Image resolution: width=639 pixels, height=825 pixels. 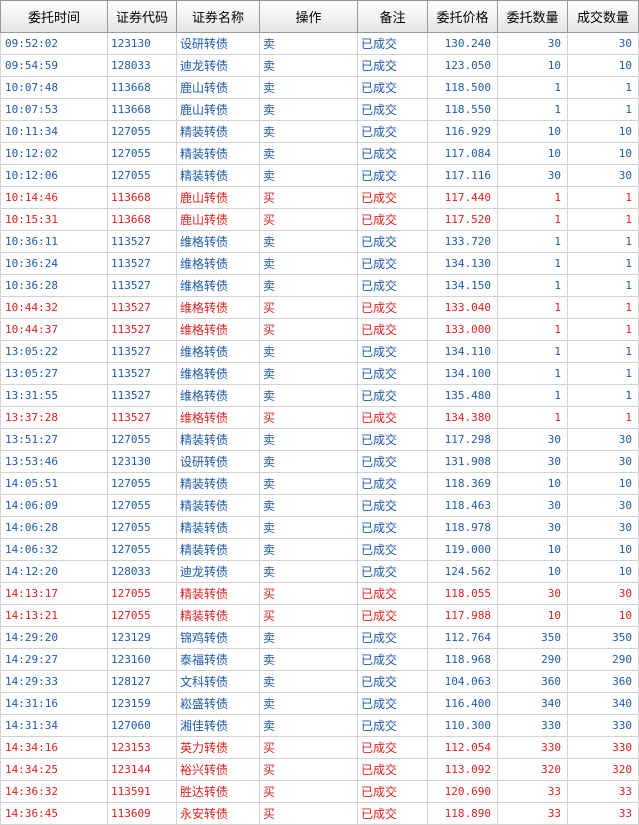 I want to click on price-cell: 112.764, so click(x=462, y=637).